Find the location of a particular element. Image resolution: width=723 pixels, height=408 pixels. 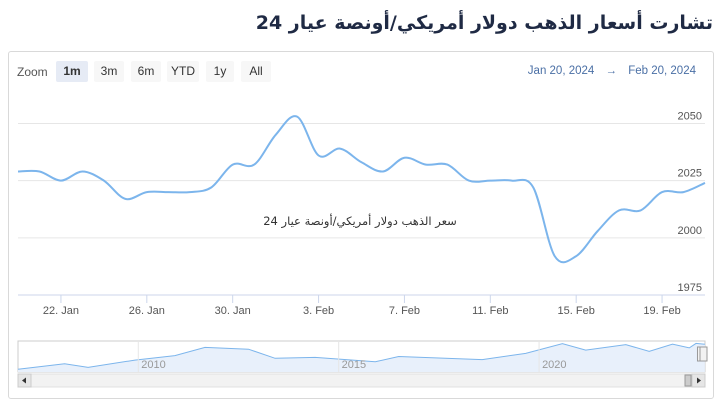

x-tick-label: 19. Feb is located at coordinates (661, 311).